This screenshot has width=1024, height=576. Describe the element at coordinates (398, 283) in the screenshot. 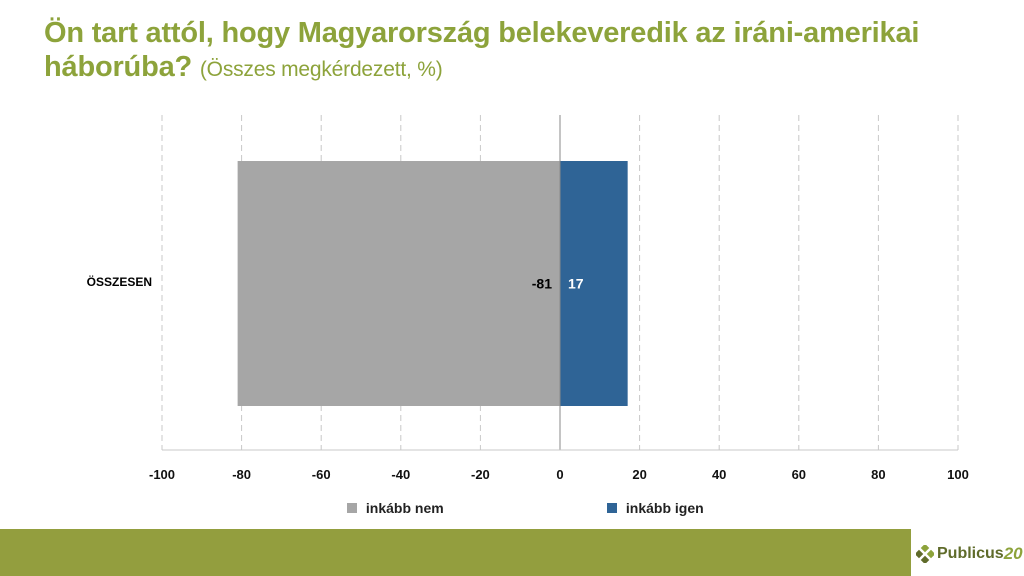

I see `bar-negative` at that location.